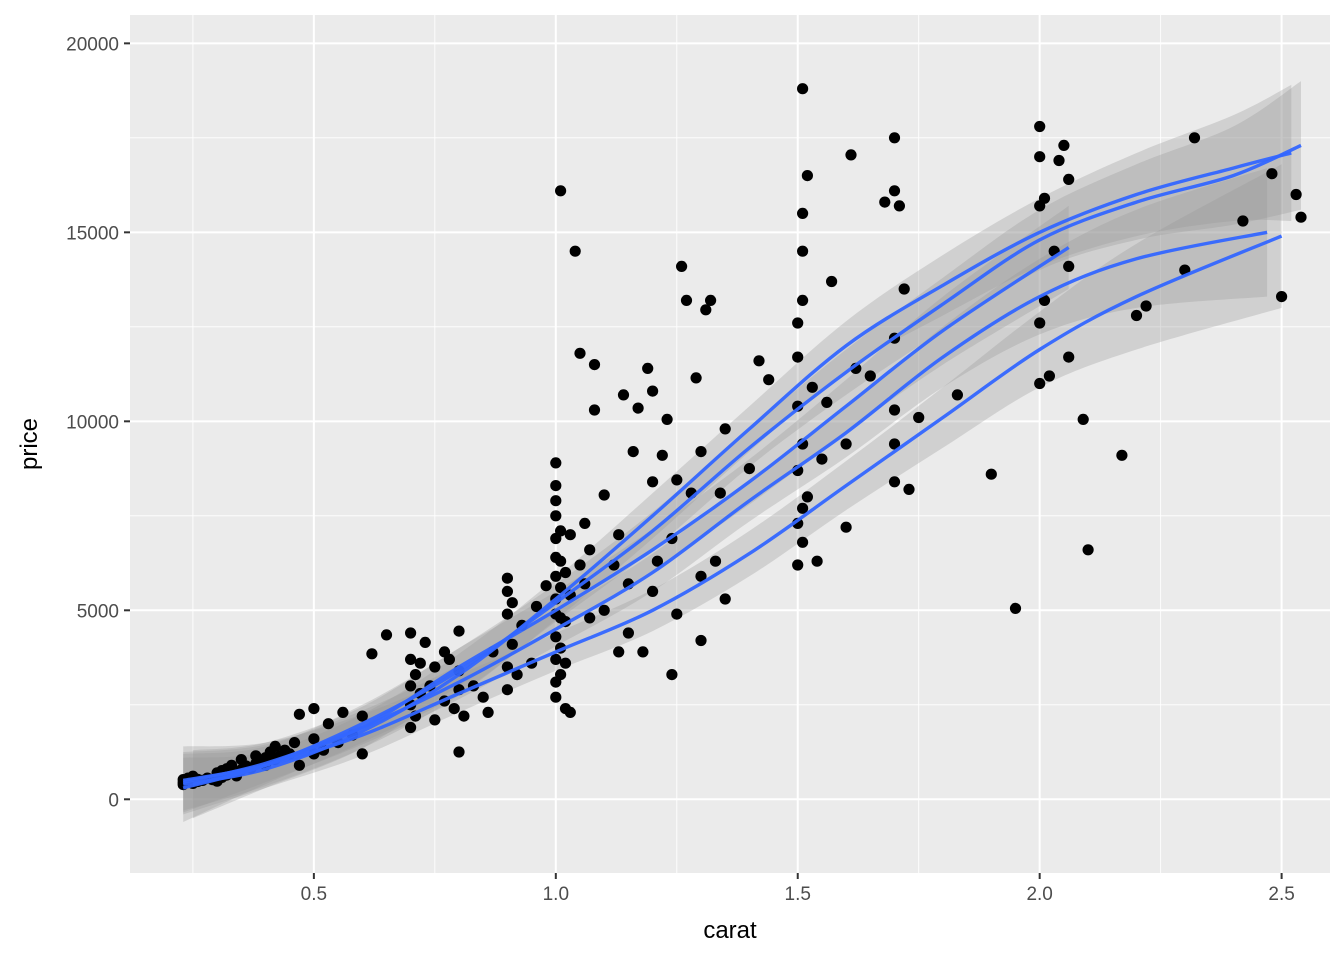 Image resolution: width=1344 pixels, height=960 pixels. What do you see at coordinates (92, 422) in the screenshot?
I see `y-tick-label: 10000` at bounding box center [92, 422].